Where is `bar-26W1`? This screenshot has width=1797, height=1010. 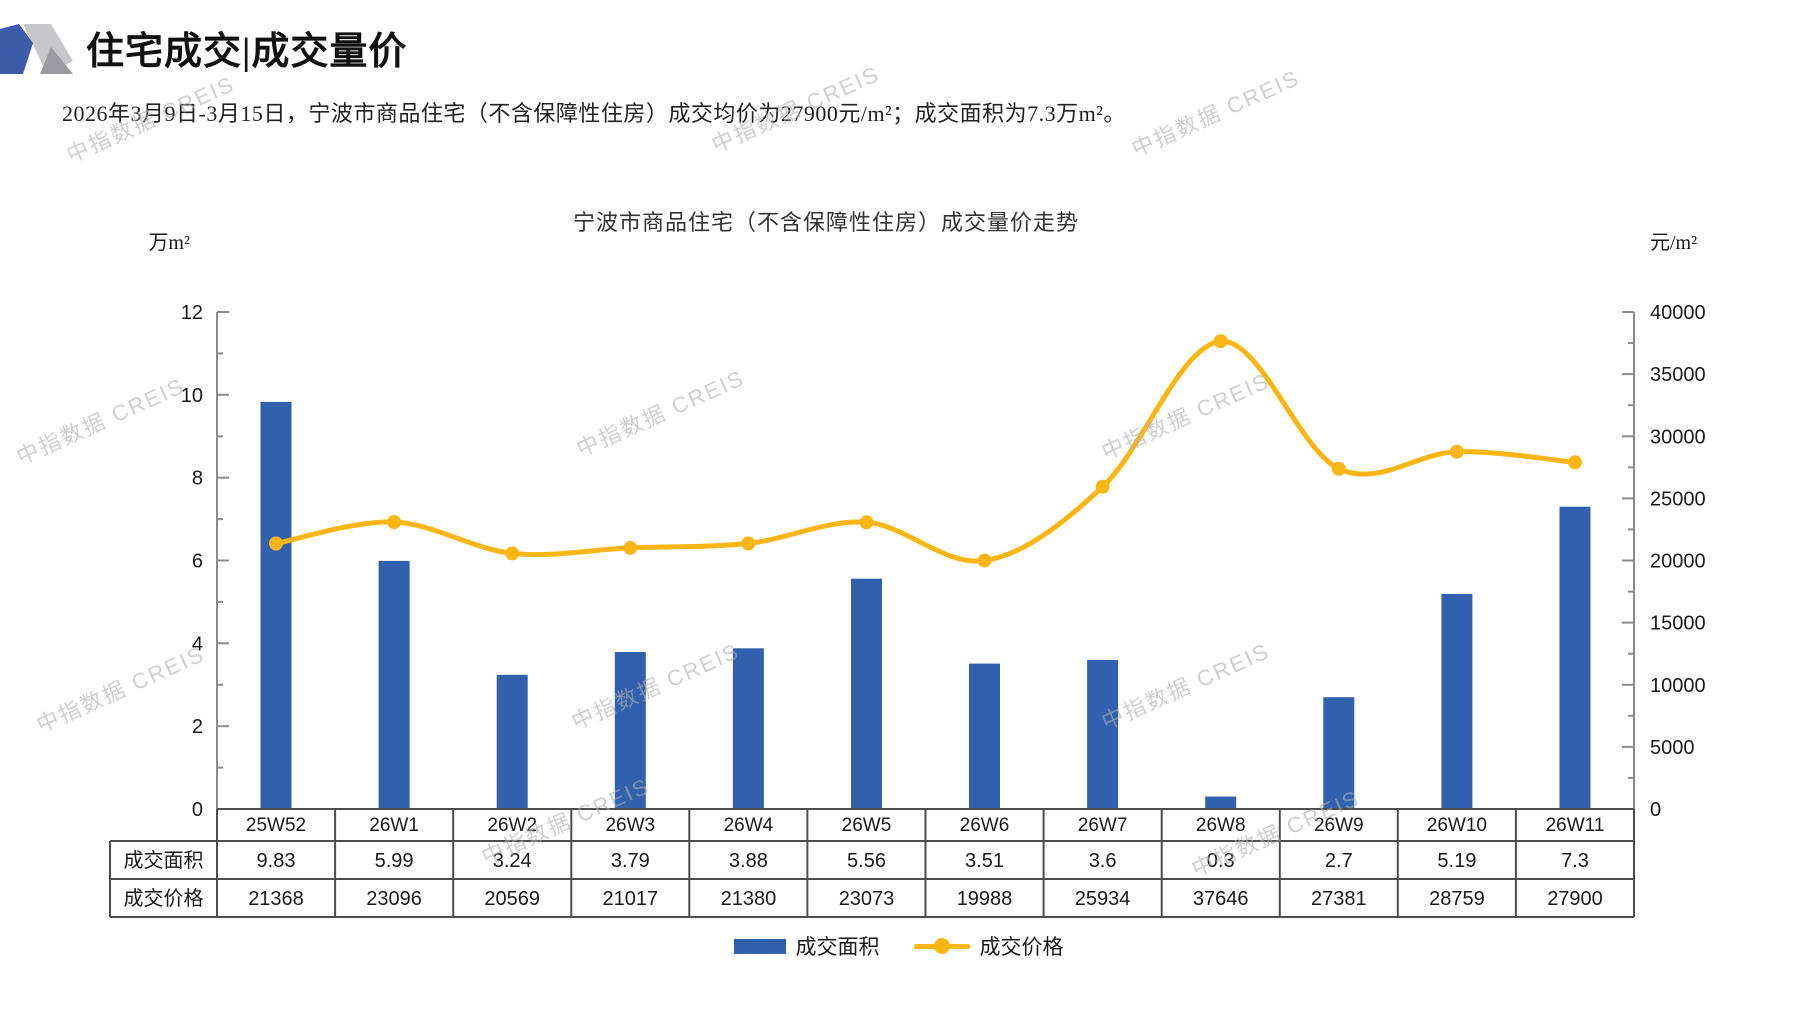 bar-26W1 is located at coordinates (394, 684).